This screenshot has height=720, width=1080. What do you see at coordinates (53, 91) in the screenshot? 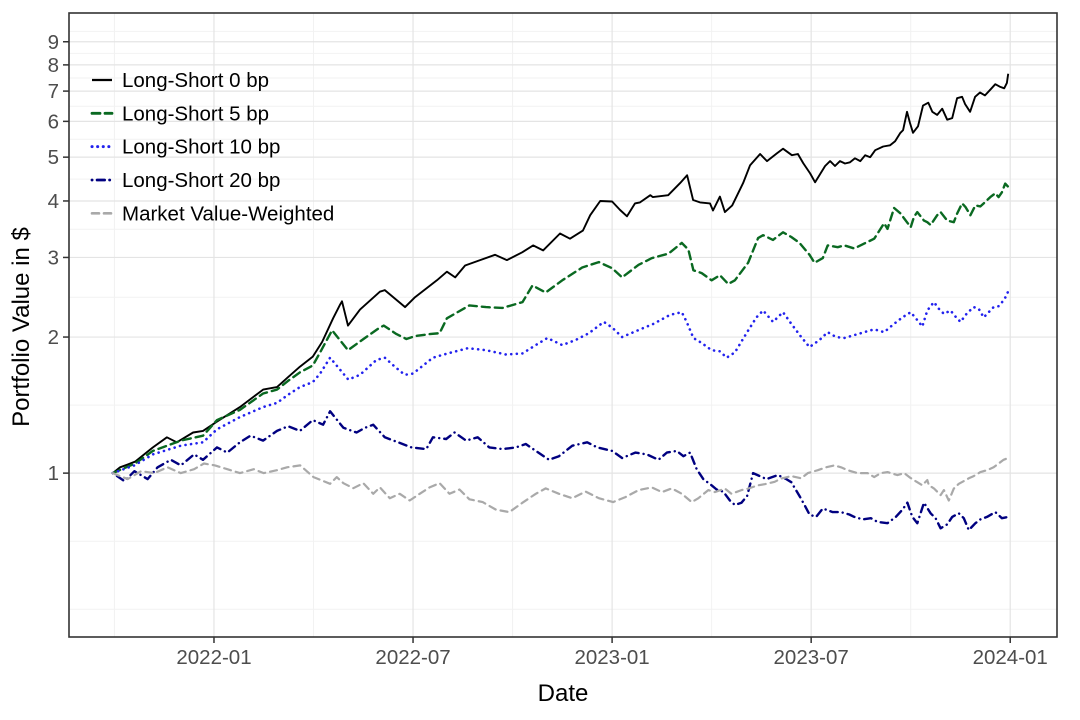
I see `y-tick-label: 7` at bounding box center [53, 91].